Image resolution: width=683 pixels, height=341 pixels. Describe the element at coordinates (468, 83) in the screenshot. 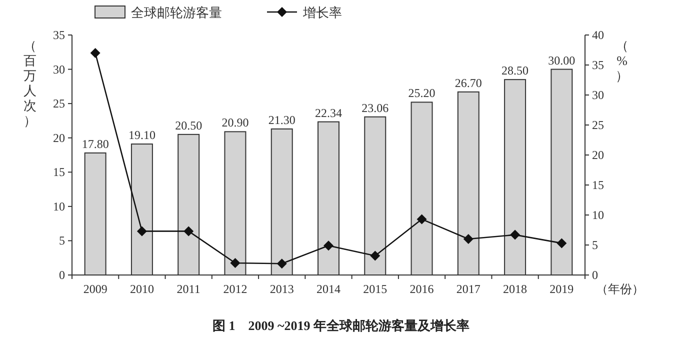

I see `data-label: 26.70` at that location.